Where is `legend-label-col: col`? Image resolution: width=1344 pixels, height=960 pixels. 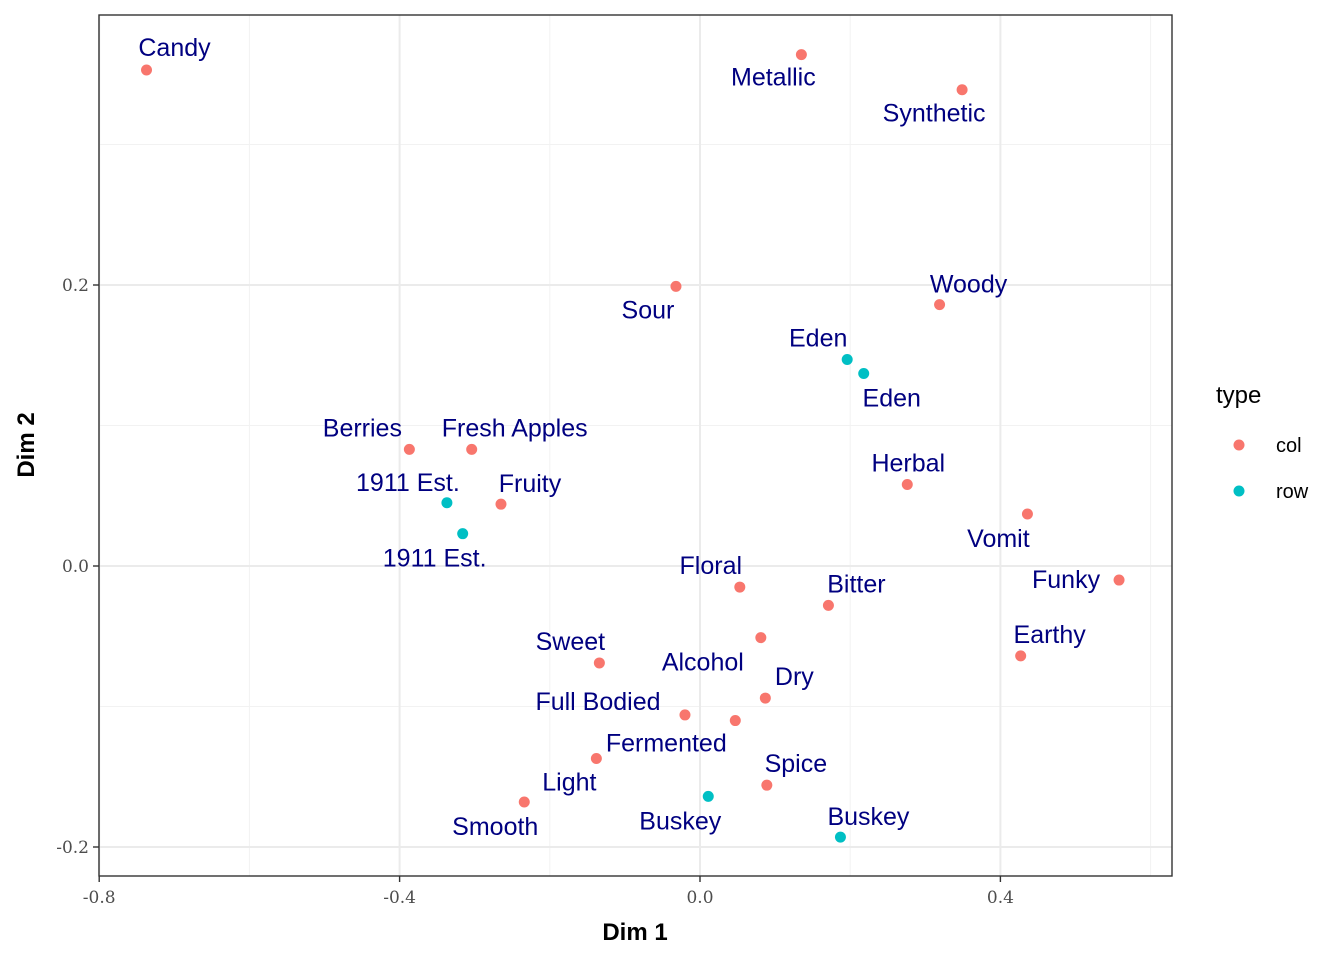 legend-label-col: col is located at coordinates (1289, 446).